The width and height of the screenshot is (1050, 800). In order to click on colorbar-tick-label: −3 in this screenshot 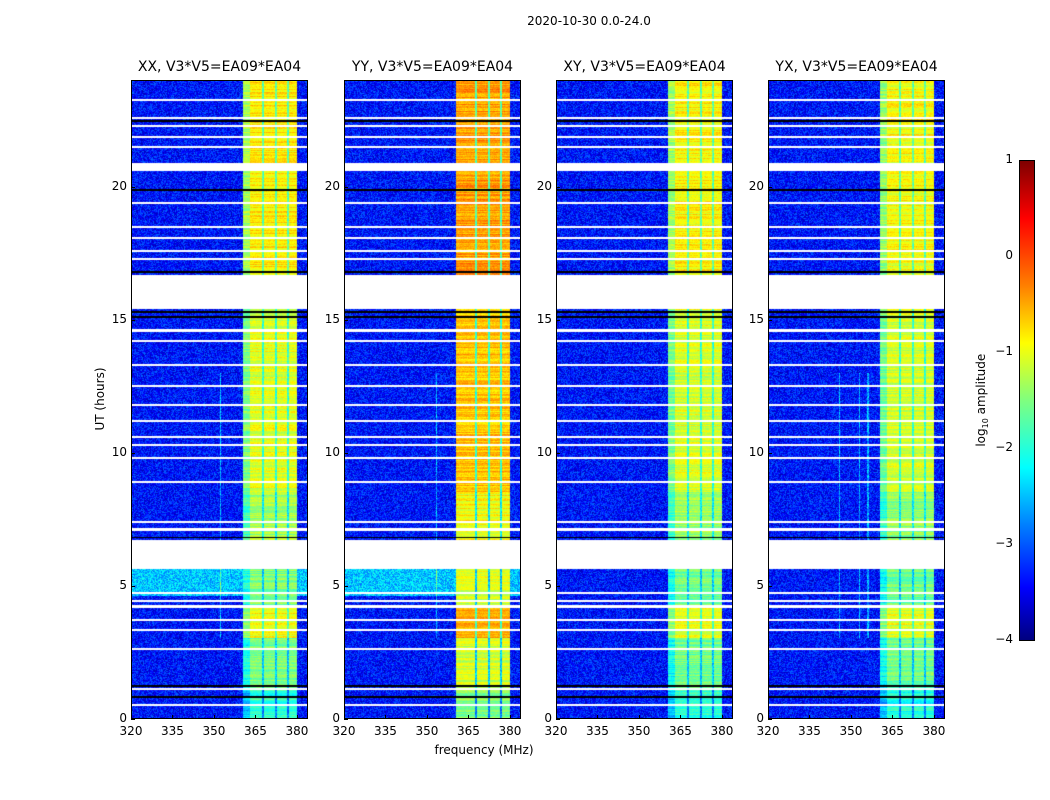, I will do `click(1004, 543)`.